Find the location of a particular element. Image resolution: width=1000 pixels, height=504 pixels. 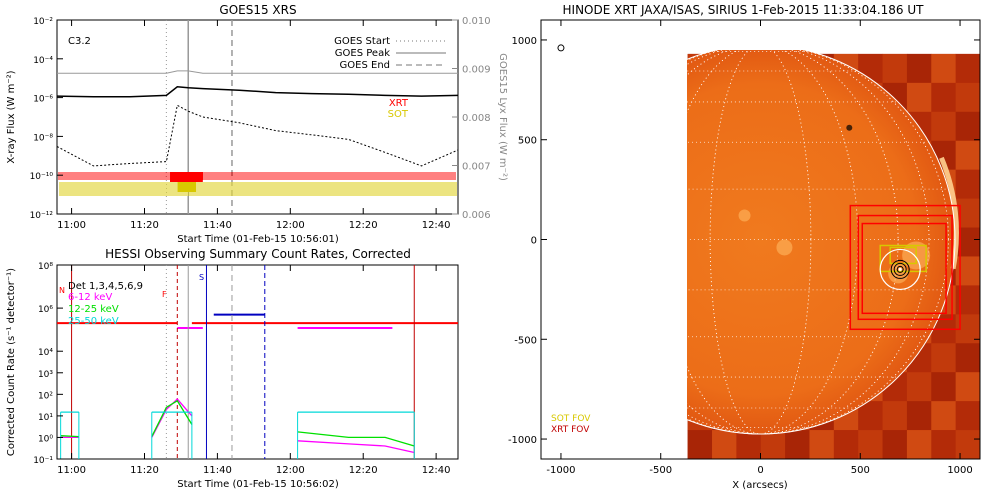

goes-x-tick-label: 11:40 is located at coordinates (217, 225).